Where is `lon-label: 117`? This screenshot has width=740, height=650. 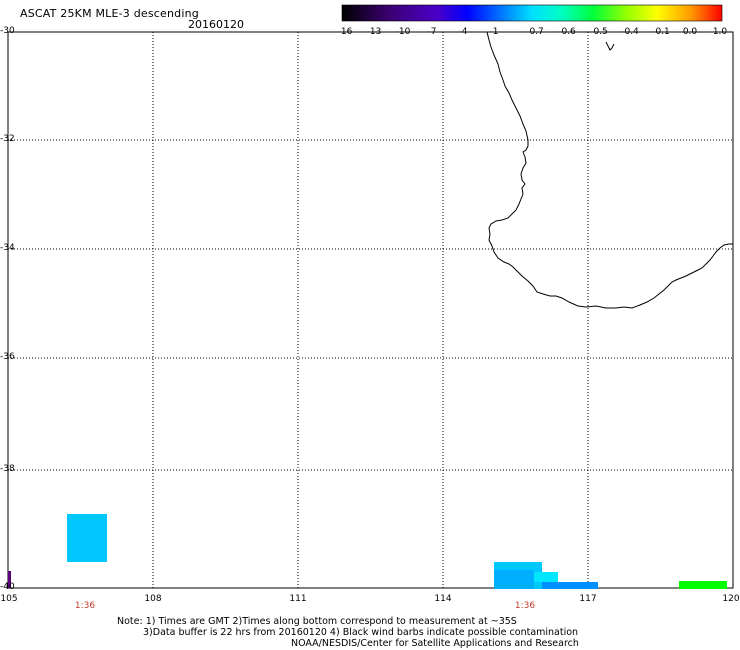
lon-label: 117 is located at coordinates (588, 599).